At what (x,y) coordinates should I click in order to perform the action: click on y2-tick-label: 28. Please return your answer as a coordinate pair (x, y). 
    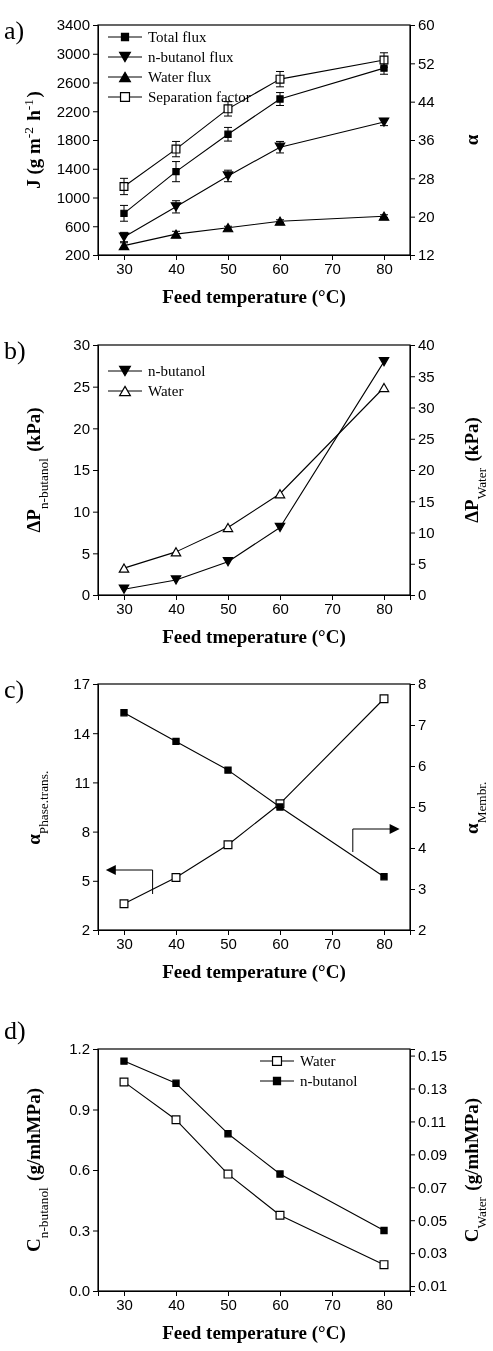
    Looking at the image, I should click on (426, 178).